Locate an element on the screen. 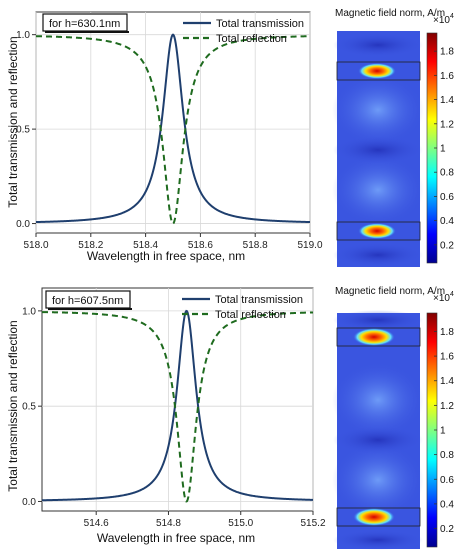 The height and width of the screenshot is (550, 463). x-tick-label: 519.0 is located at coordinates (309, 245).